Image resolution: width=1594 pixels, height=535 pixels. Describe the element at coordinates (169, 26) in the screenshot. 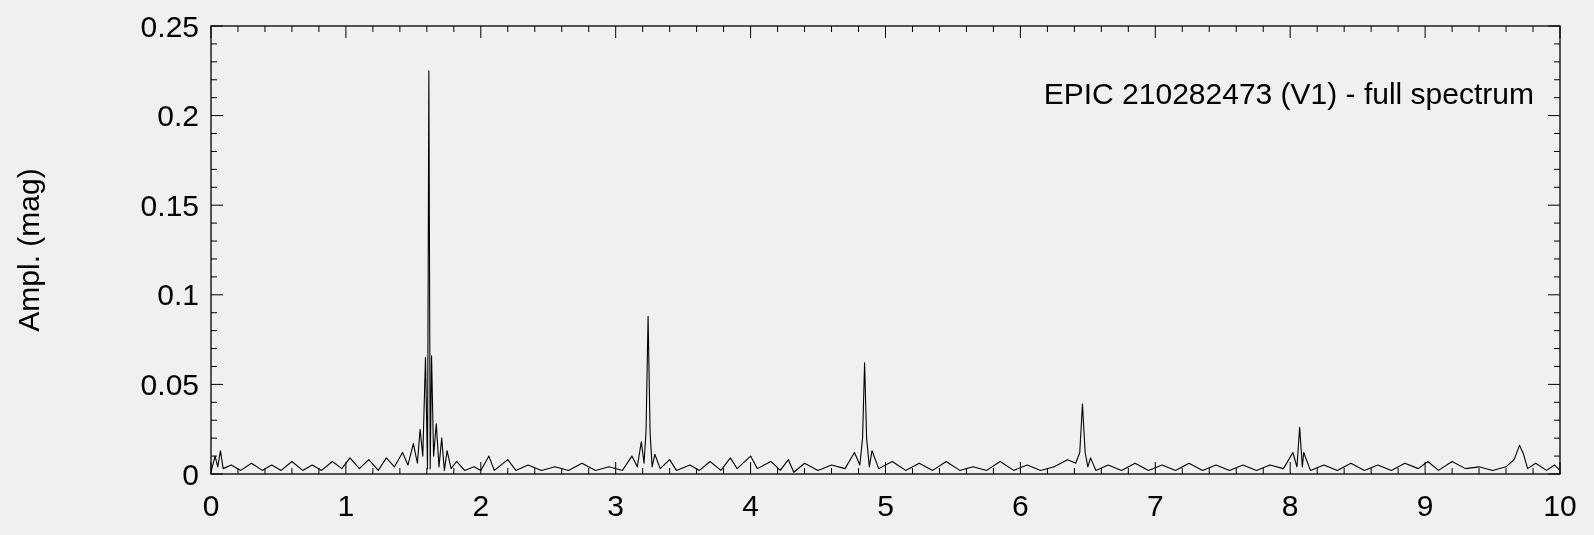

I see `y-tick-label: 0.25` at that location.